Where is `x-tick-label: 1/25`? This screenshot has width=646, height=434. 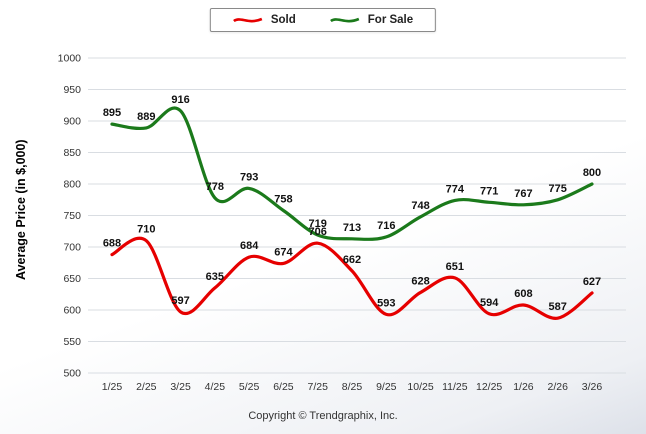 x-tick-label: 1/25 is located at coordinates (112, 387).